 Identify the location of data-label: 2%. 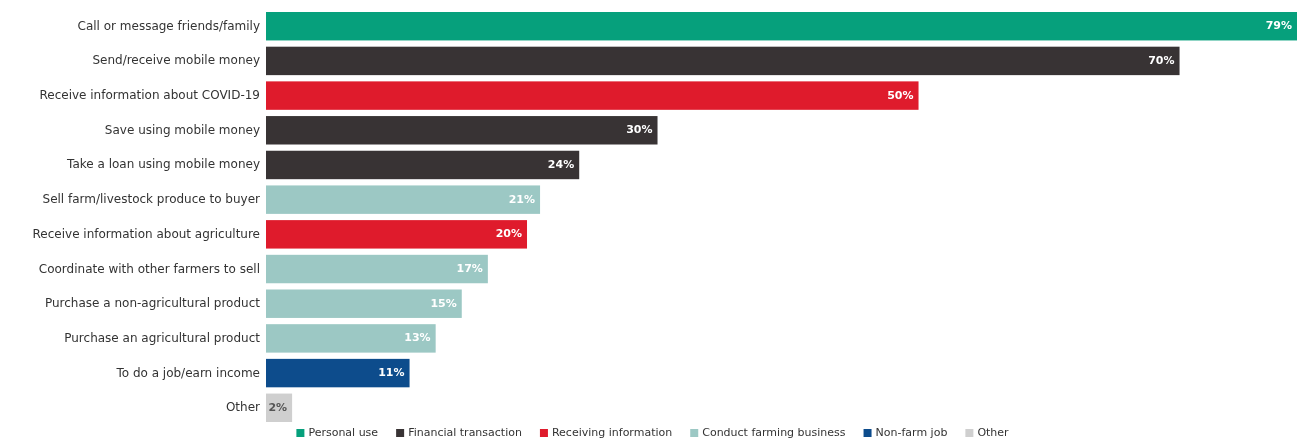
(278, 407).